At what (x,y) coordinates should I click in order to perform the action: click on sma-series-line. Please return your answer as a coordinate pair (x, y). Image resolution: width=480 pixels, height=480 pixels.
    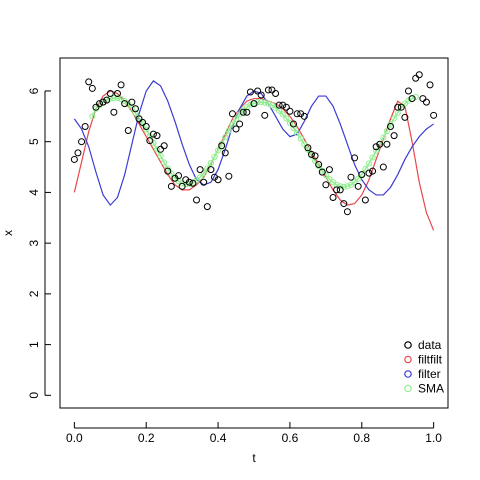
    Looking at the image, I should click on (253, 142).